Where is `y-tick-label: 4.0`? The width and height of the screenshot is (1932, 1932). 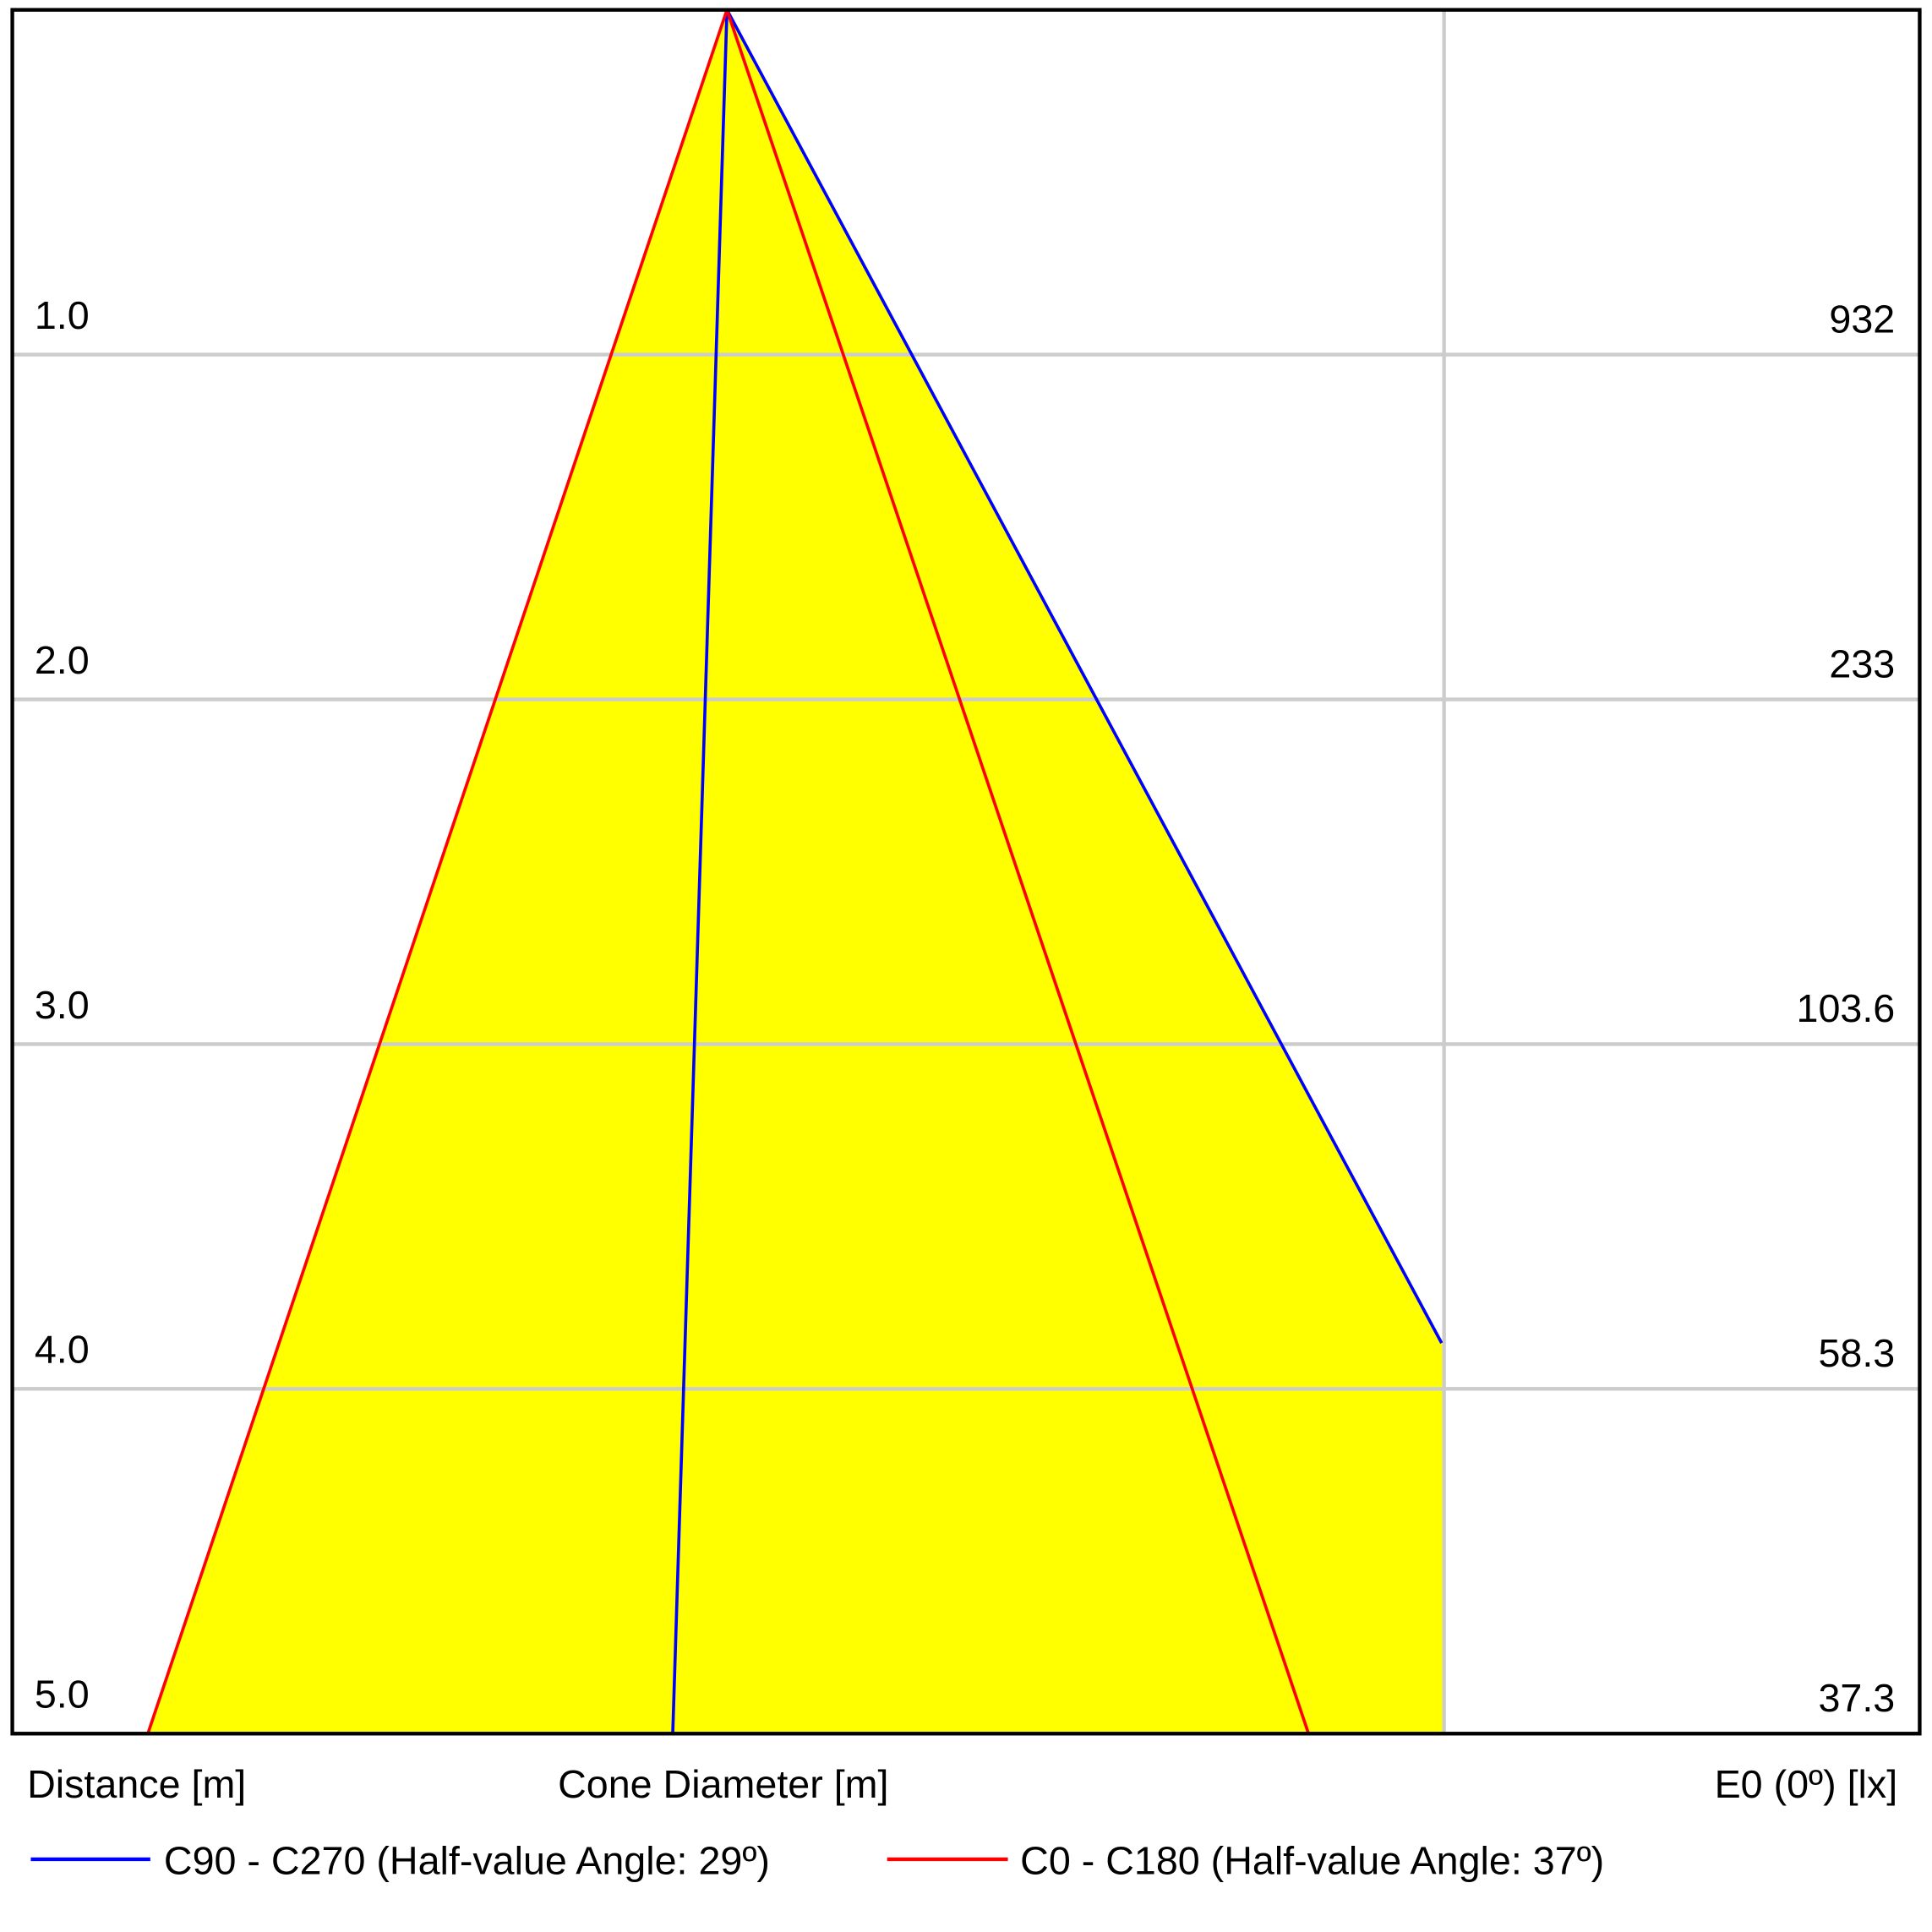
y-tick-label: 4.0 is located at coordinates (62, 1350).